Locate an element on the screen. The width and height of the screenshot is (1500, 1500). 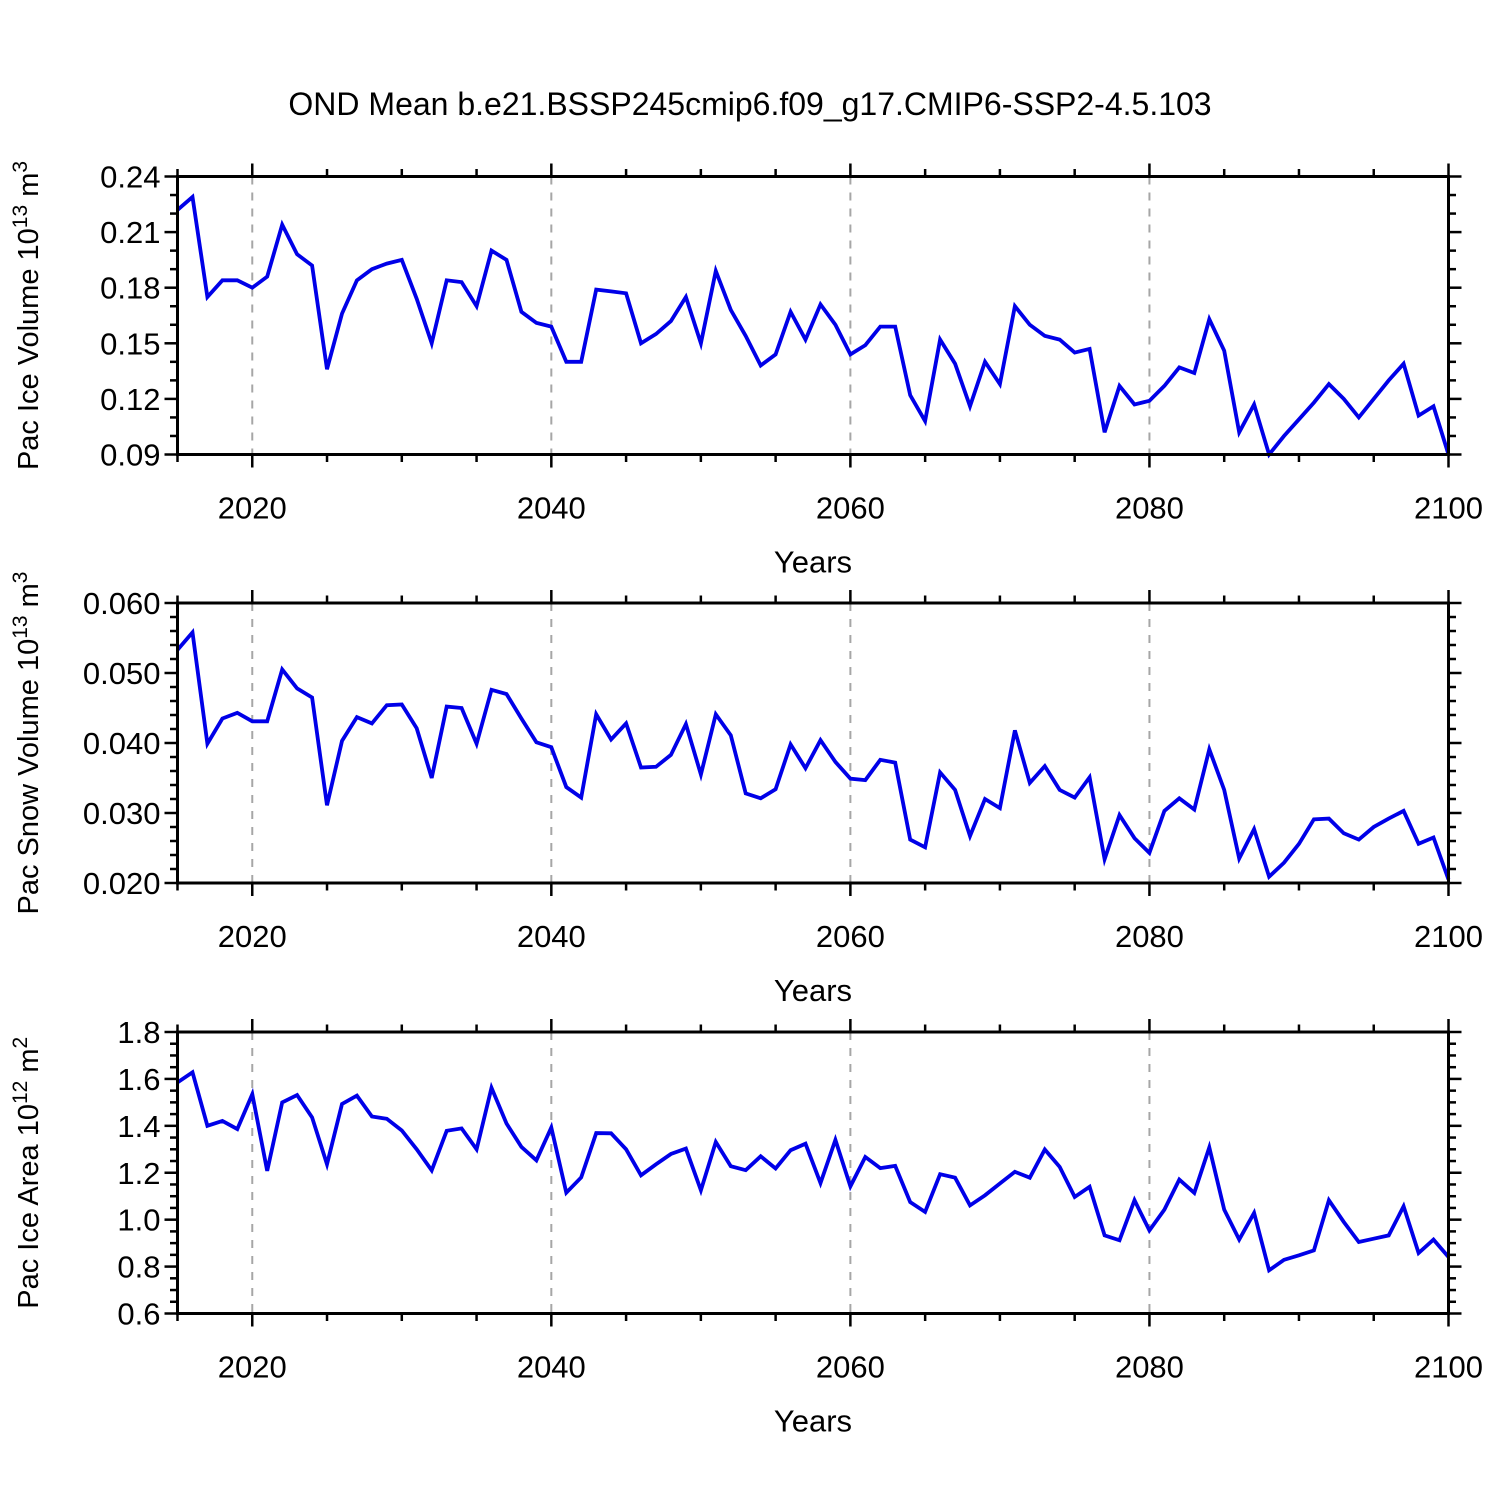
y-tick-label: 0.15 is located at coordinates (130, 343).